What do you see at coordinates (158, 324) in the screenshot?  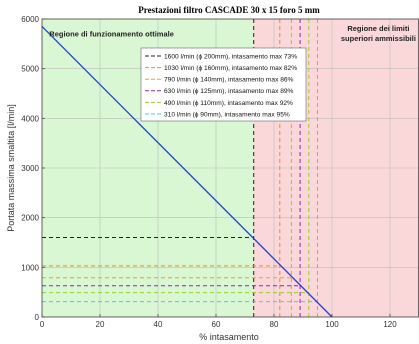 I see `x-tick-label: 40` at bounding box center [158, 324].